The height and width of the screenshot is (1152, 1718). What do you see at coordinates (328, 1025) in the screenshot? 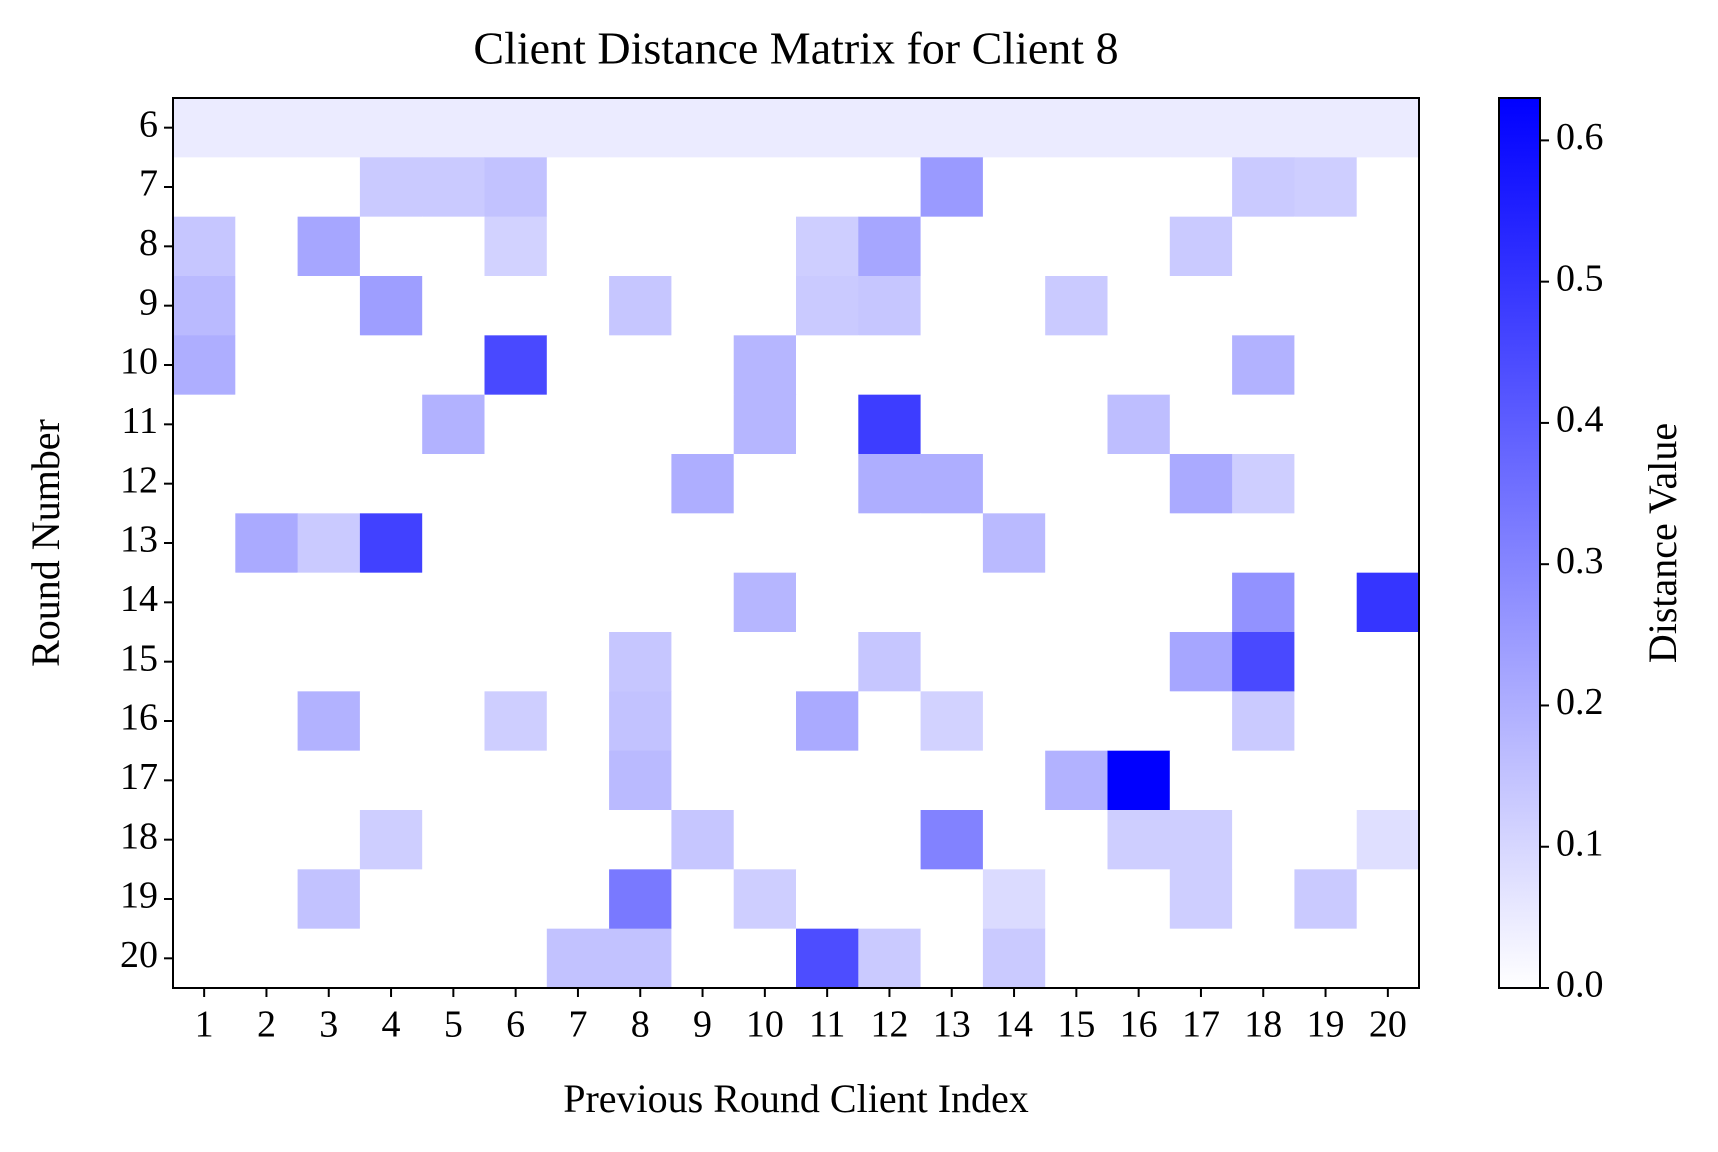
I see `x-tick-label: 3` at bounding box center [328, 1025].